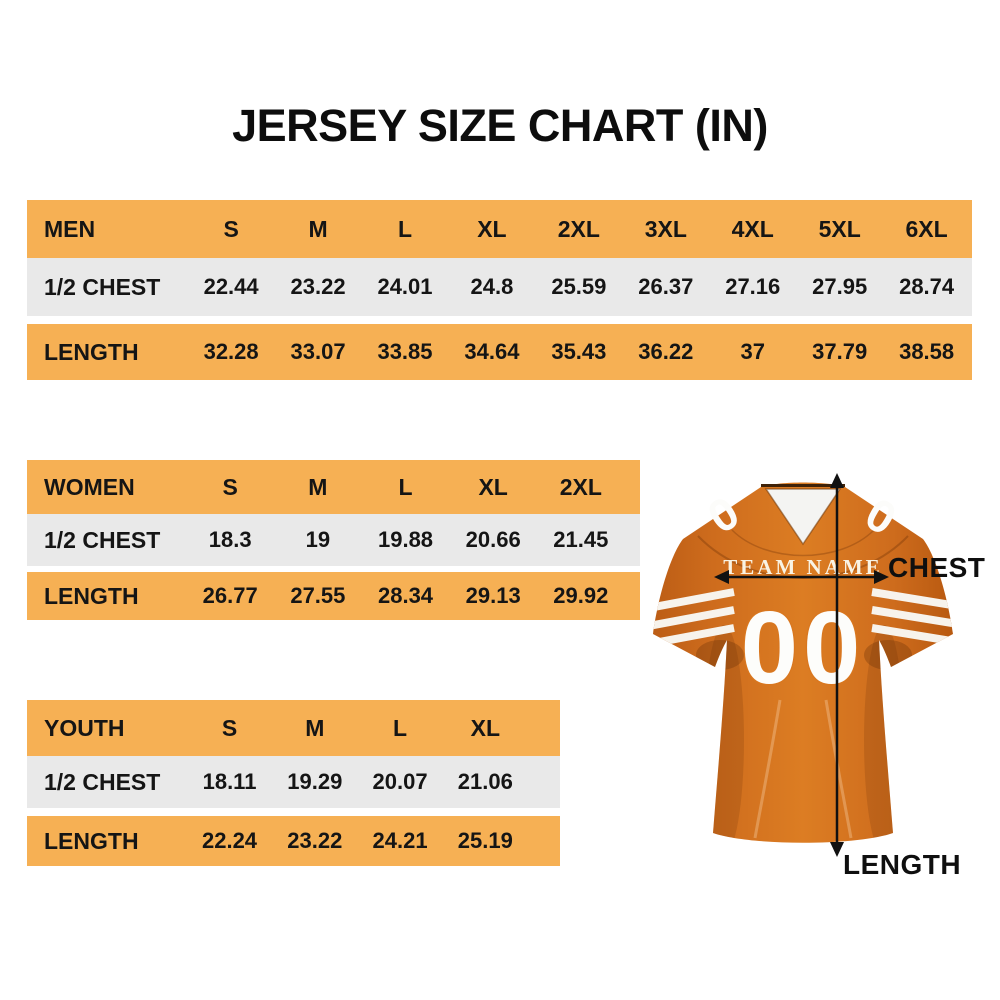 The height and width of the screenshot is (1000, 1000). I want to click on underarm-shadow-left, so click(720, 655).